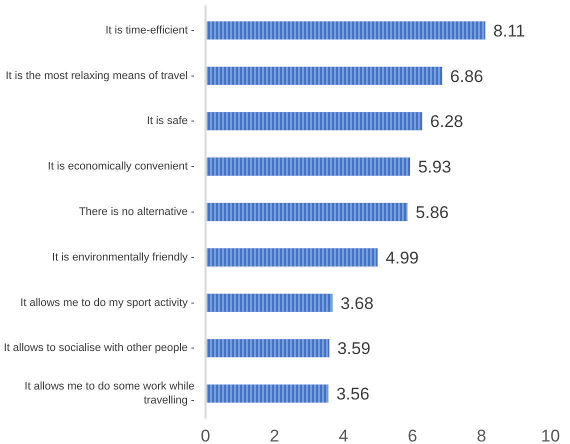 Image resolution: width=570 pixels, height=444 pixels. Describe the element at coordinates (99, 348) in the screenshot. I see `y-tick-label: It allows to socialise with other people -` at that location.